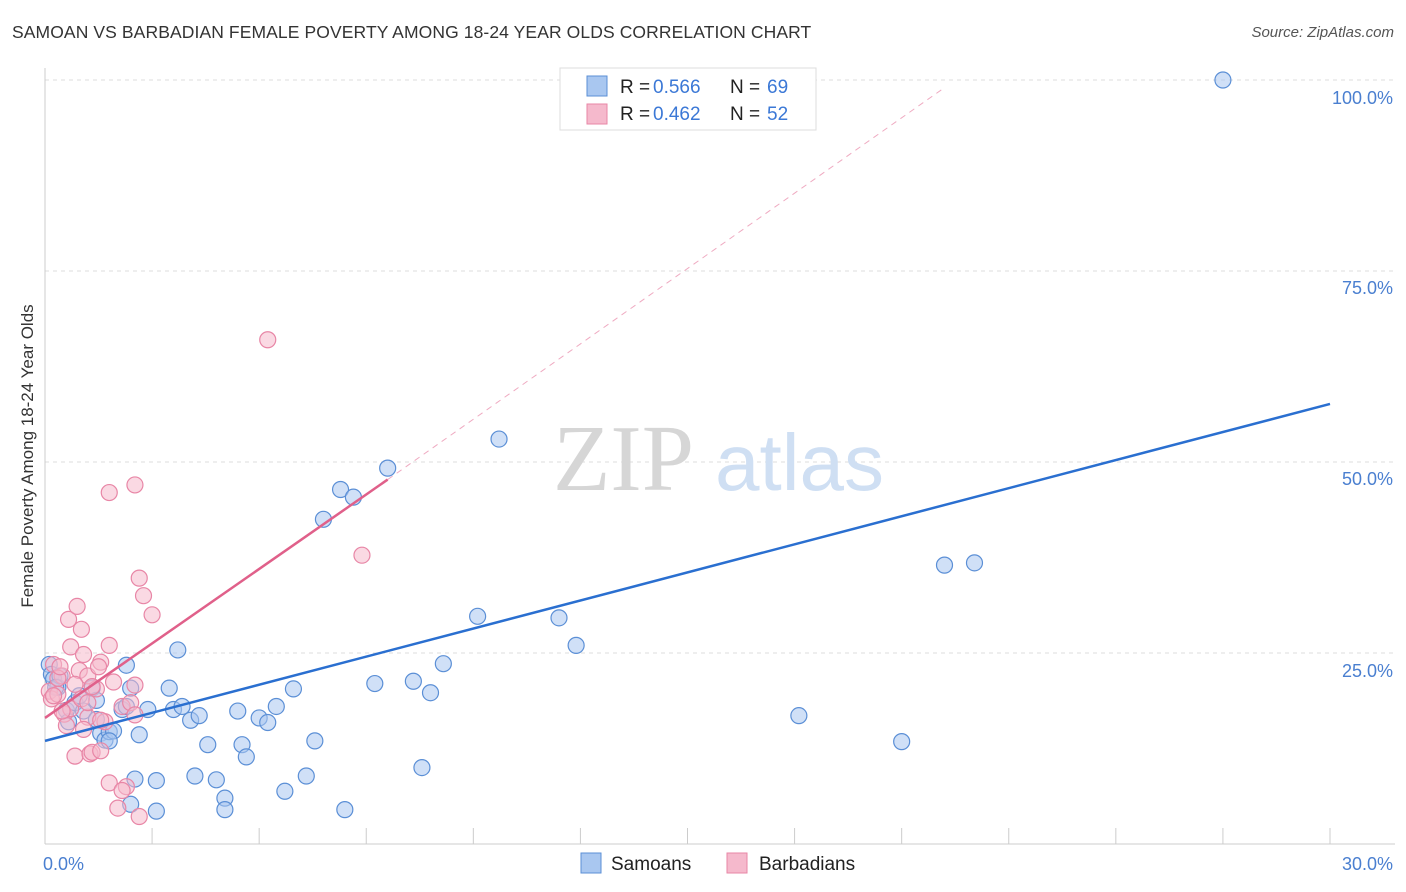 The image size is (1406, 892). What do you see at coordinates (591, 863) in the screenshot?
I see `bottom-legend-swatch-samoans` at bounding box center [591, 863].